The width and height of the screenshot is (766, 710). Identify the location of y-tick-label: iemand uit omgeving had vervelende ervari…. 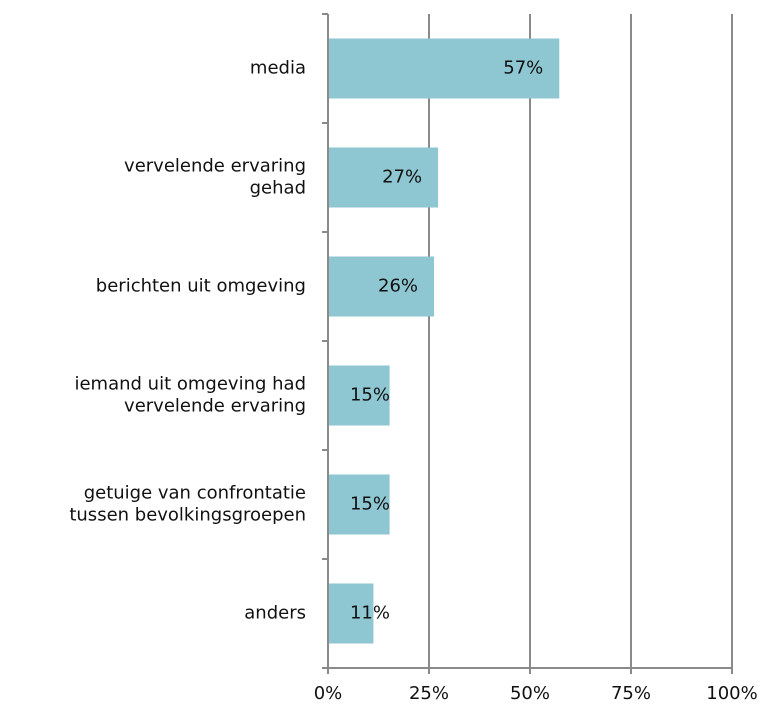
(190, 395).